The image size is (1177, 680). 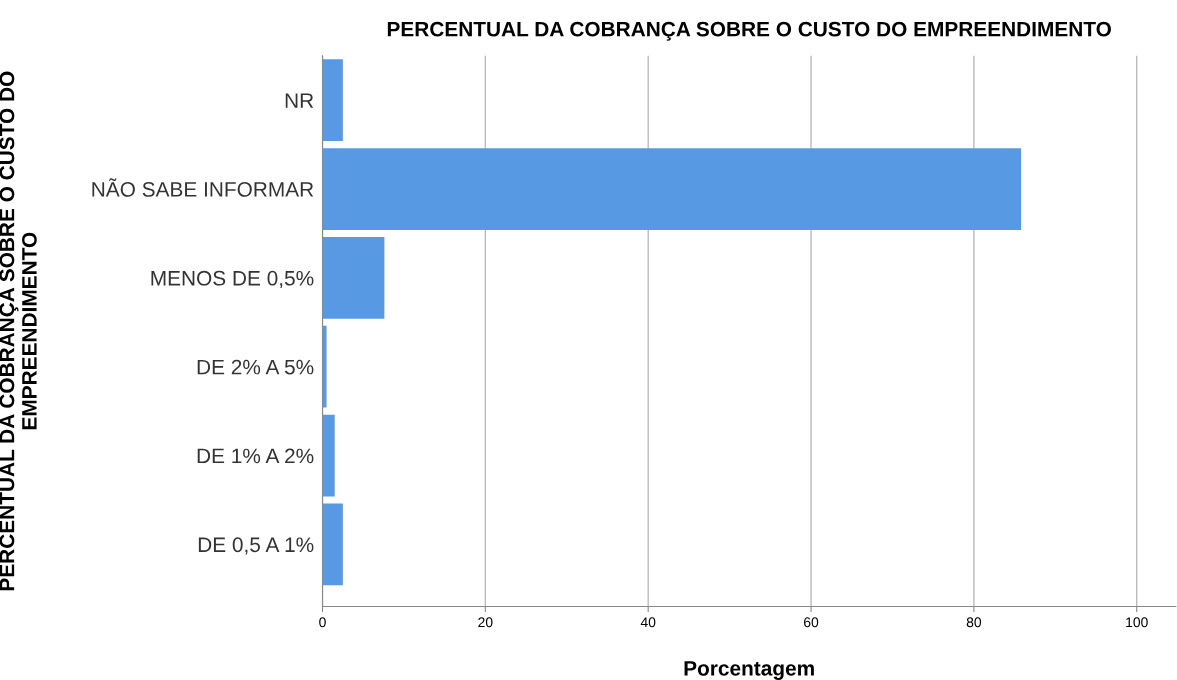 I want to click on y-tick-label: MENOS DE 0,5%, so click(x=232, y=279).